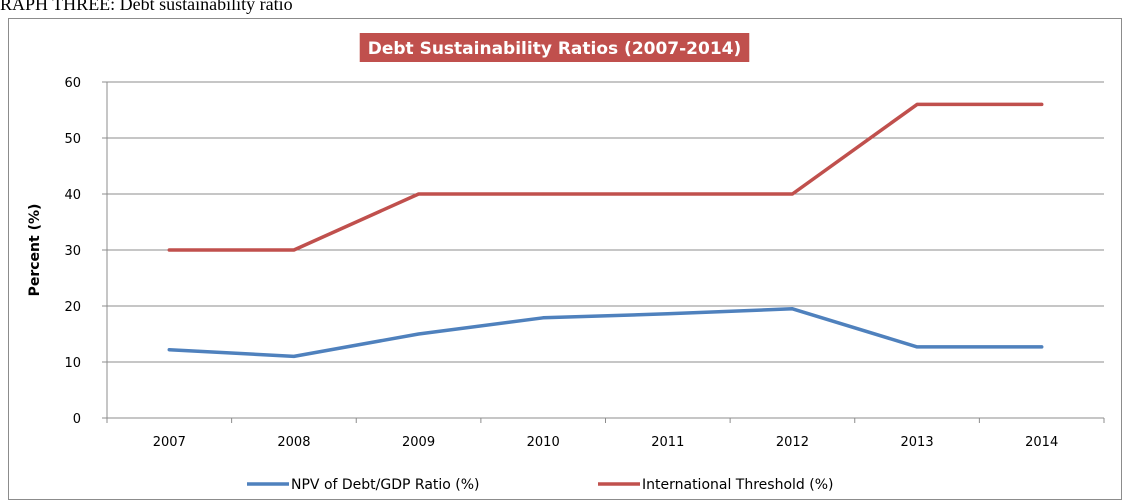  What do you see at coordinates (385, 485) in the screenshot?
I see `legend-label-0: NPV of Debt/GDP Ratio (%)` at bounding box center [385, 485].